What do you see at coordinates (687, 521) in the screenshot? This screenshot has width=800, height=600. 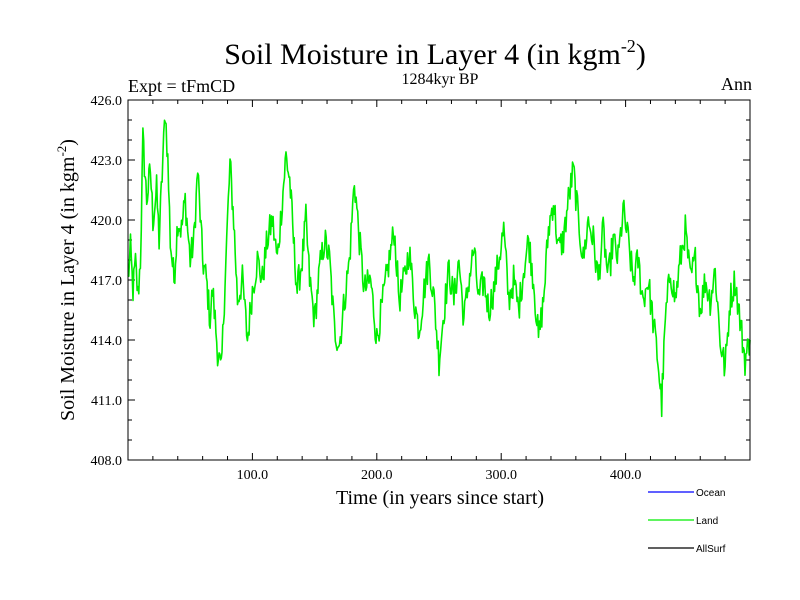 I see `legend: Ocean Land AllSurf` at bounding box center [687, 521].